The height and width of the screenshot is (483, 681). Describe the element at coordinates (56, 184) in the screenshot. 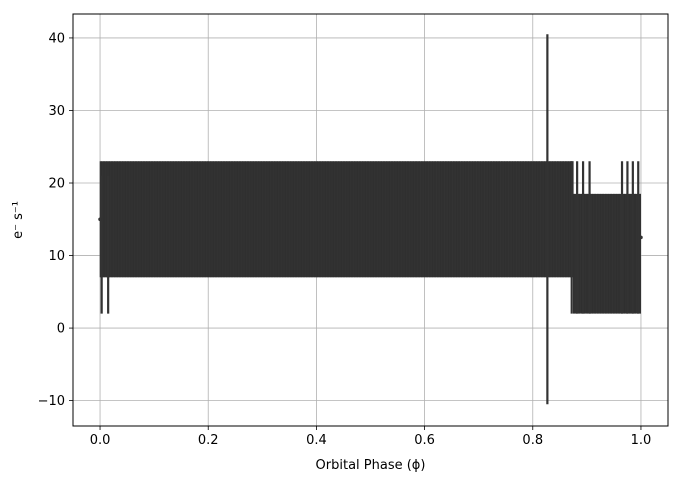

I see `y-tick-label: 20` at that location.